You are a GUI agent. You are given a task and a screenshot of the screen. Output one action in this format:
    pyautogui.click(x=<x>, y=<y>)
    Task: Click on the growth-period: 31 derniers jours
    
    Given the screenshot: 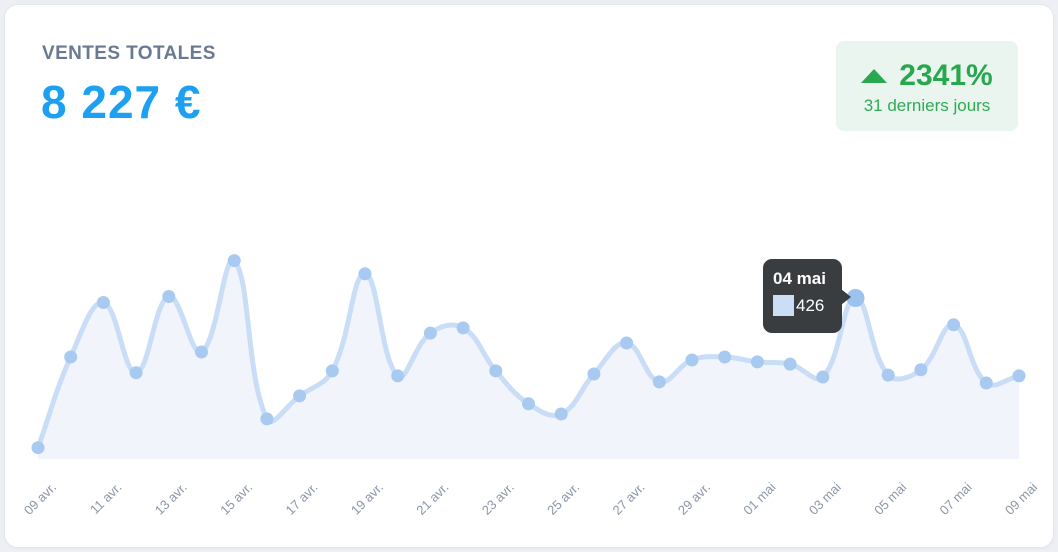 What is the action you would take?
    pyautogui.click(x=927, y=105)
    